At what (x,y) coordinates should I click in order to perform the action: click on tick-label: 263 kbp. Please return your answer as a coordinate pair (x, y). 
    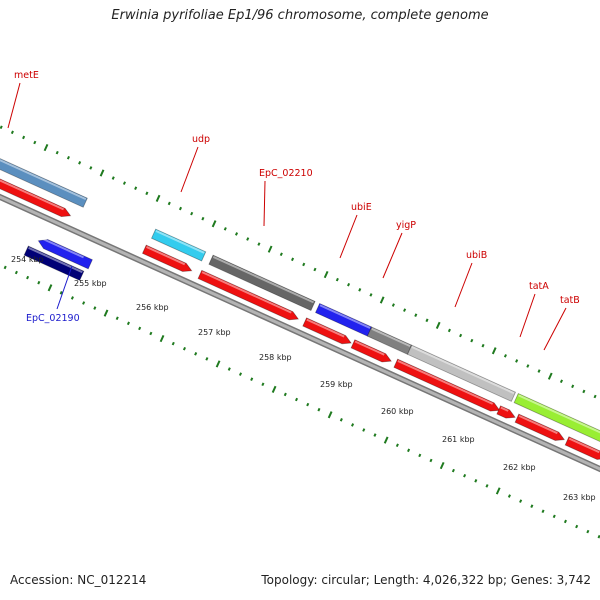
    Looking at the image, I should click on (579, 497).